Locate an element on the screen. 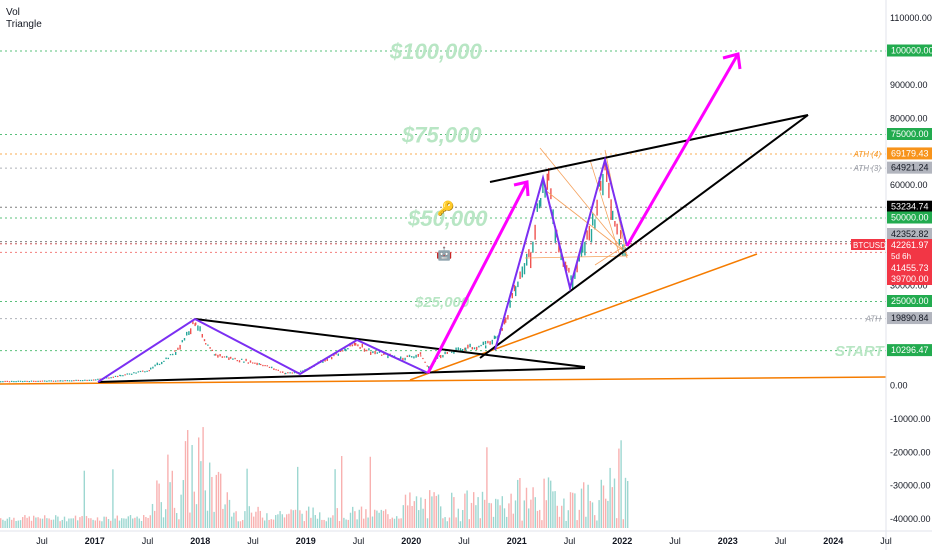 This screenshot has height=550, width=932. price-tick: 110000.00 is located at coordinates (911, 18).